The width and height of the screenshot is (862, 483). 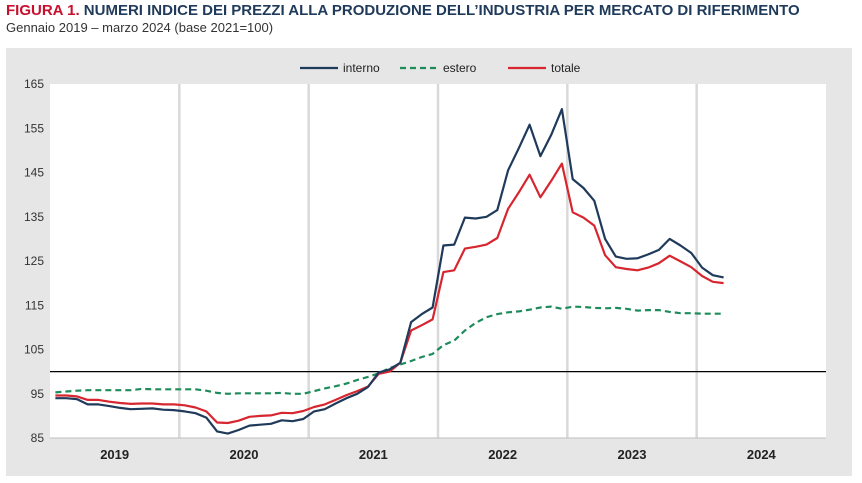 What do you see at coordinates (34, 350) in the screenshot?
I see `y-tick-label: 105` at bounding box center [34, 350].